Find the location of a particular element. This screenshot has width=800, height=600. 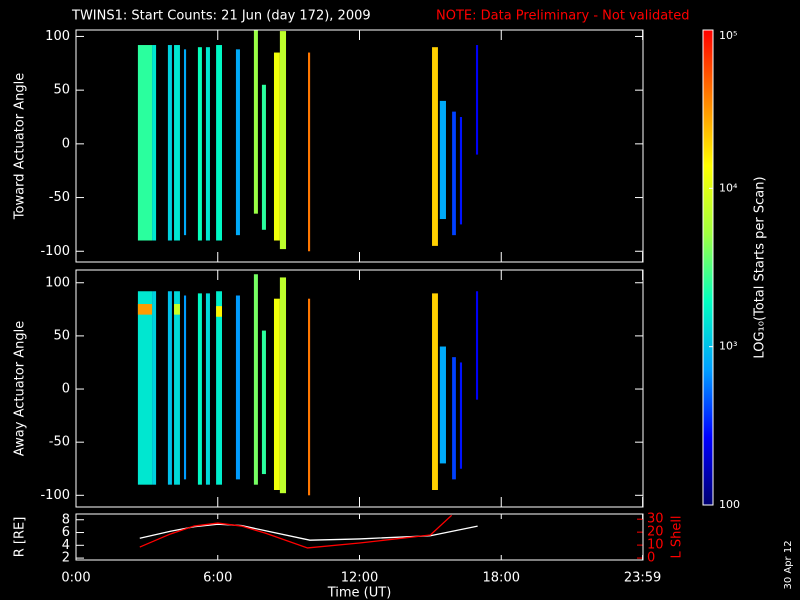

x-axis-label: Time (UT) is located at coordinates (359, 593).